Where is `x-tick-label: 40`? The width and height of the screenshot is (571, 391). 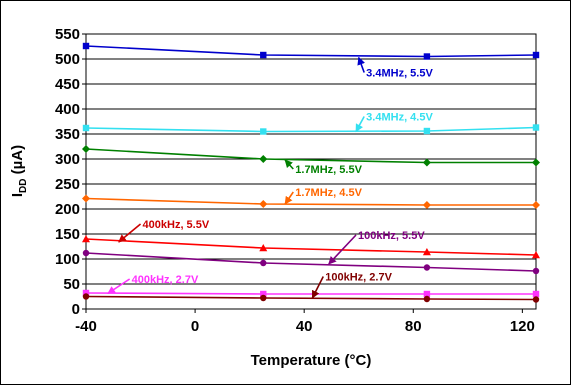
x-tick-label: 40 is located at coordinates (304, 326).